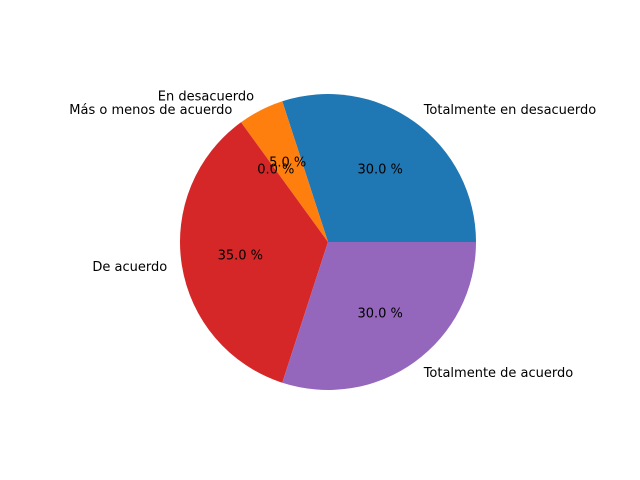 Image resolution: width=640 pixels, height=480 pixels. I want to click on slice-label-mas-o-menos-de-acuerdo: Más o menos de acuerdo, so click(150, 110).